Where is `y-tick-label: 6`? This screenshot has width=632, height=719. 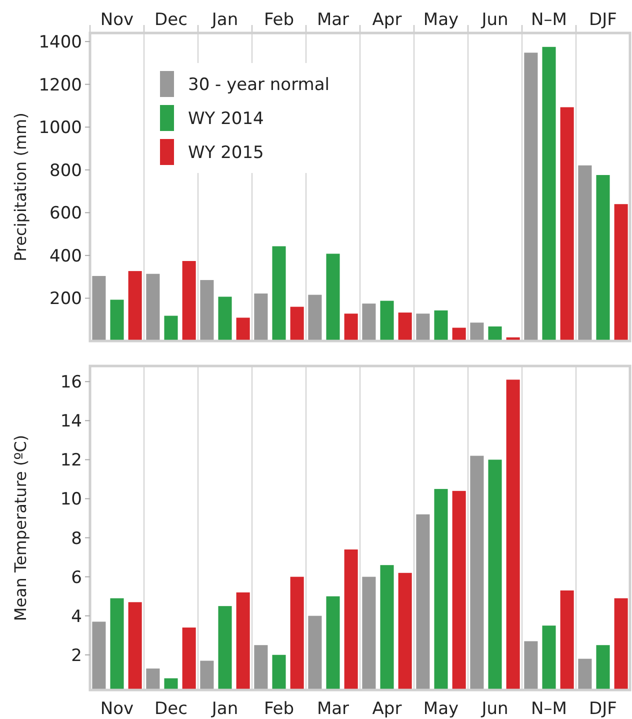
y-tick-label: 6 is located at coordinates (76, 578).